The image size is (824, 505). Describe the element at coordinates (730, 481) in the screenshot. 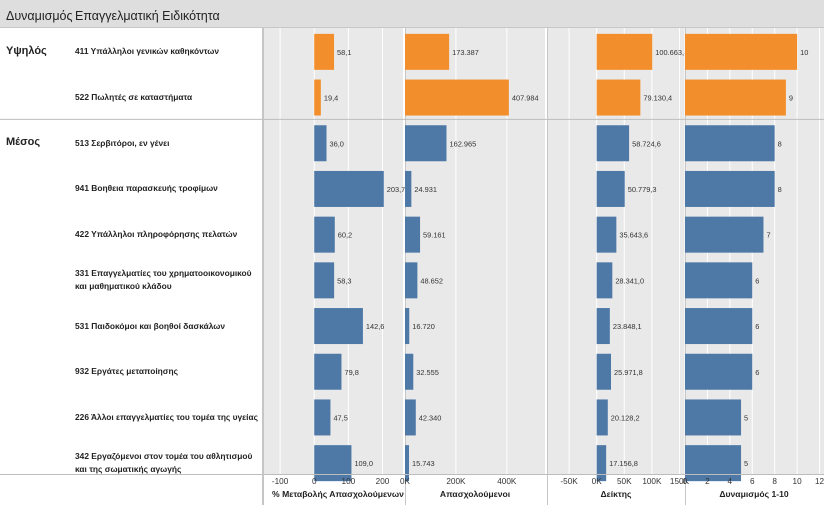

I see `tick-label-dynamism-2: 4` at that location.